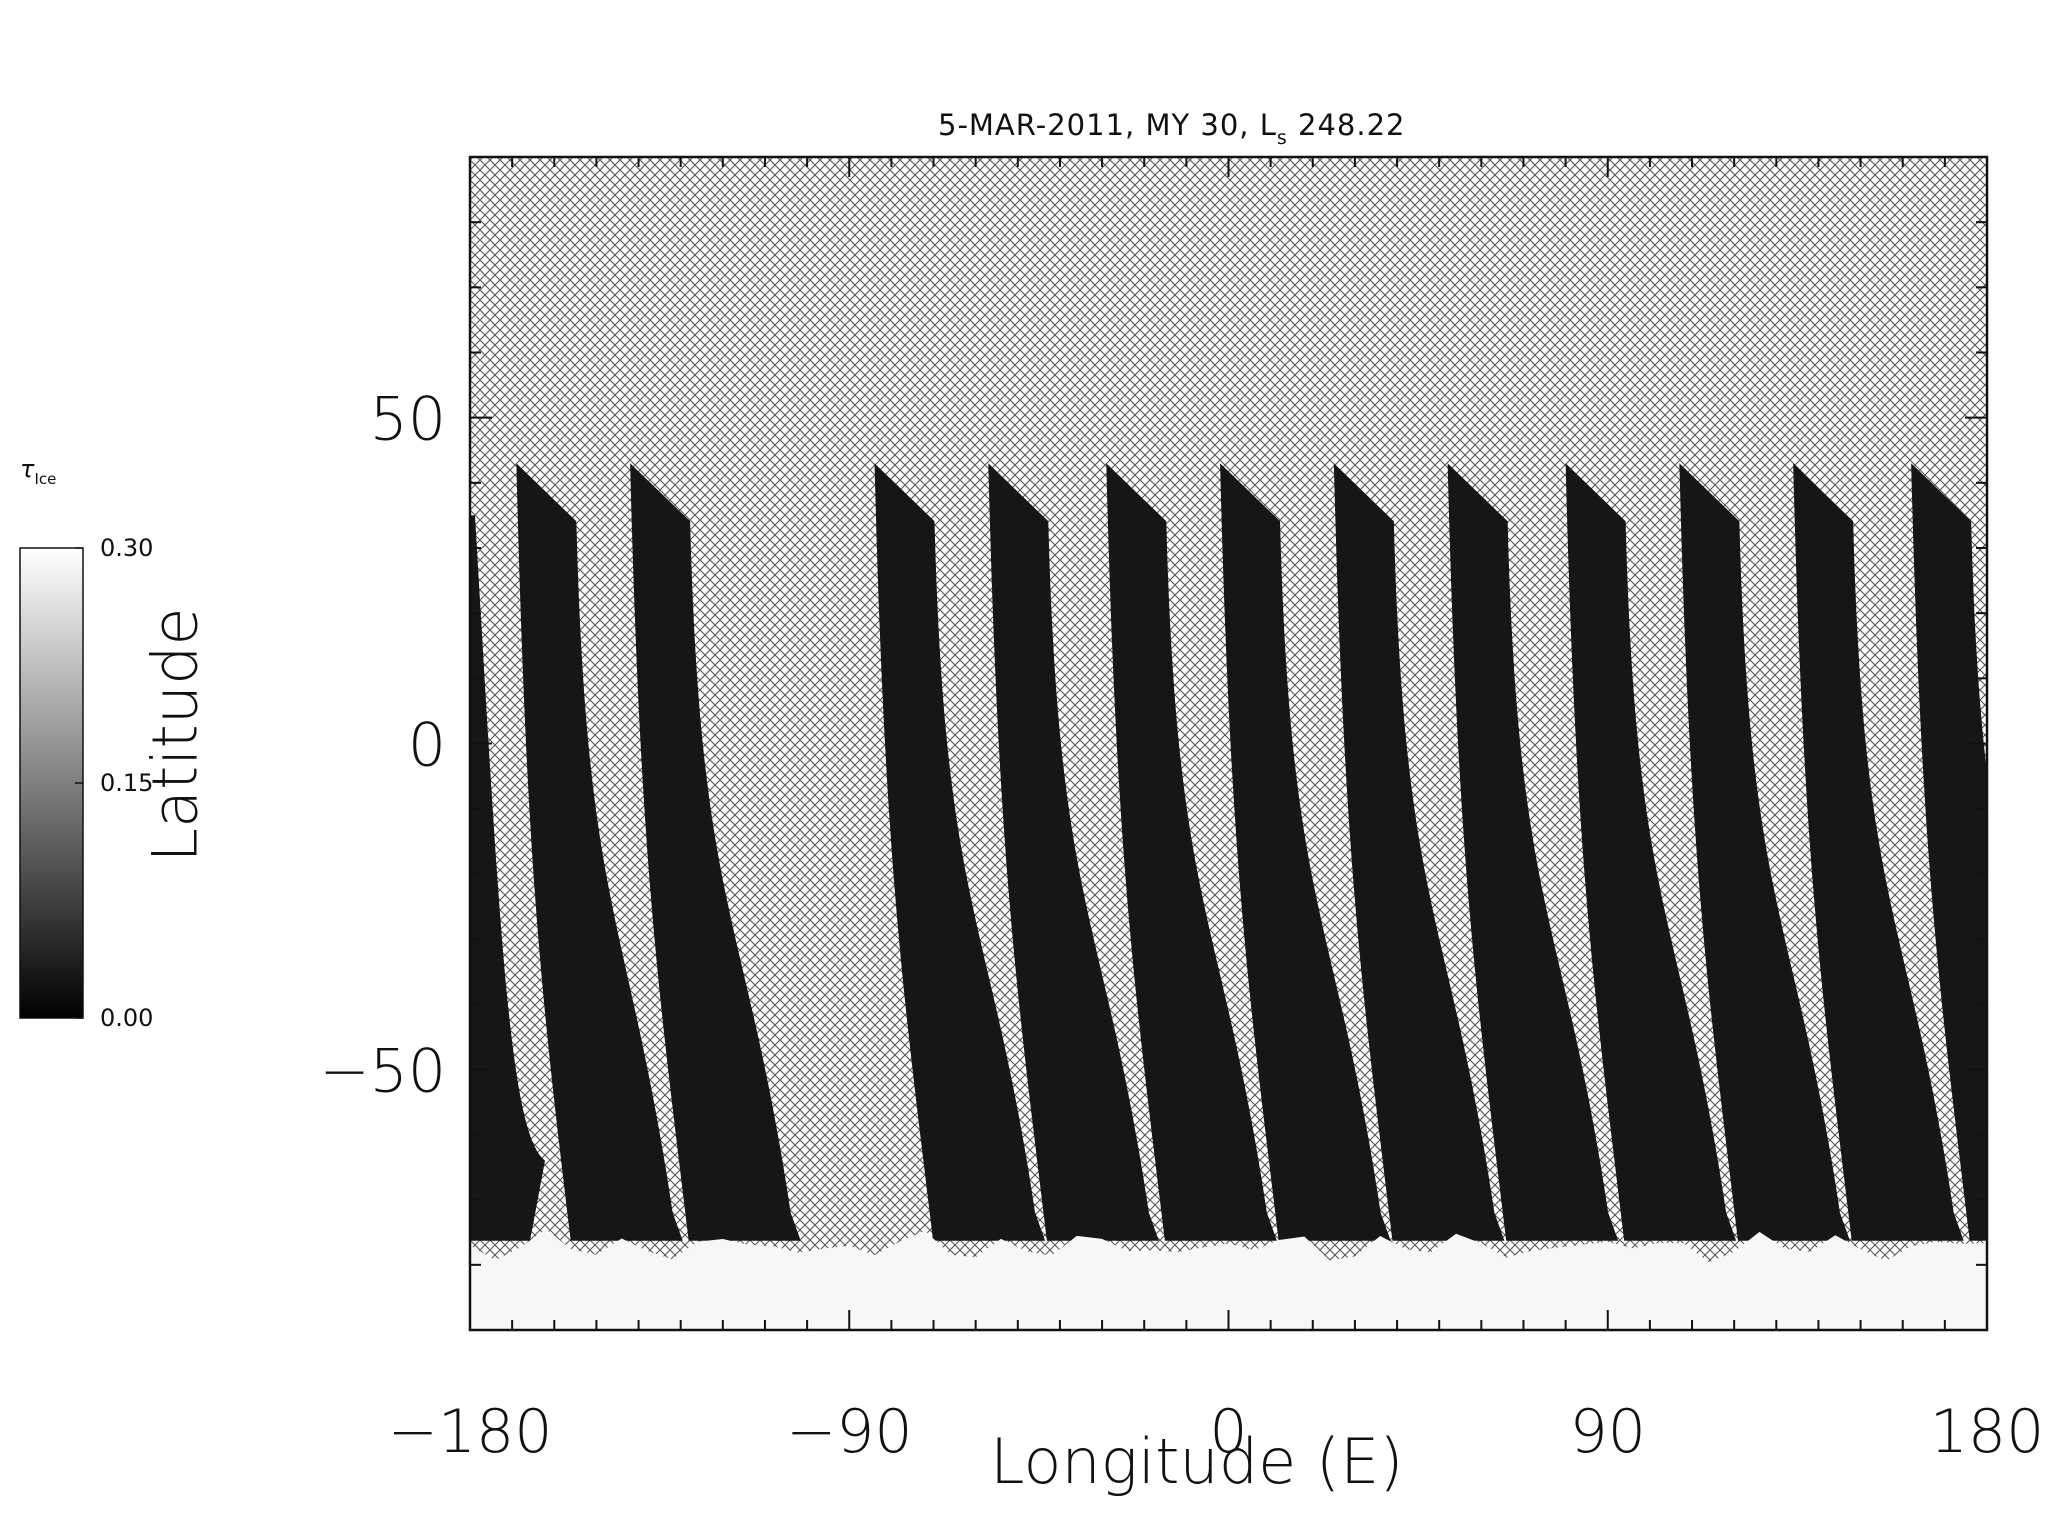 Image resolution: width=2048 pixels, height=1536 pixels. What do you see at coordinates (1987, 1432) in the screenshot?
I see `x-tick-label: 180` at bounding box center [1987, 1432].